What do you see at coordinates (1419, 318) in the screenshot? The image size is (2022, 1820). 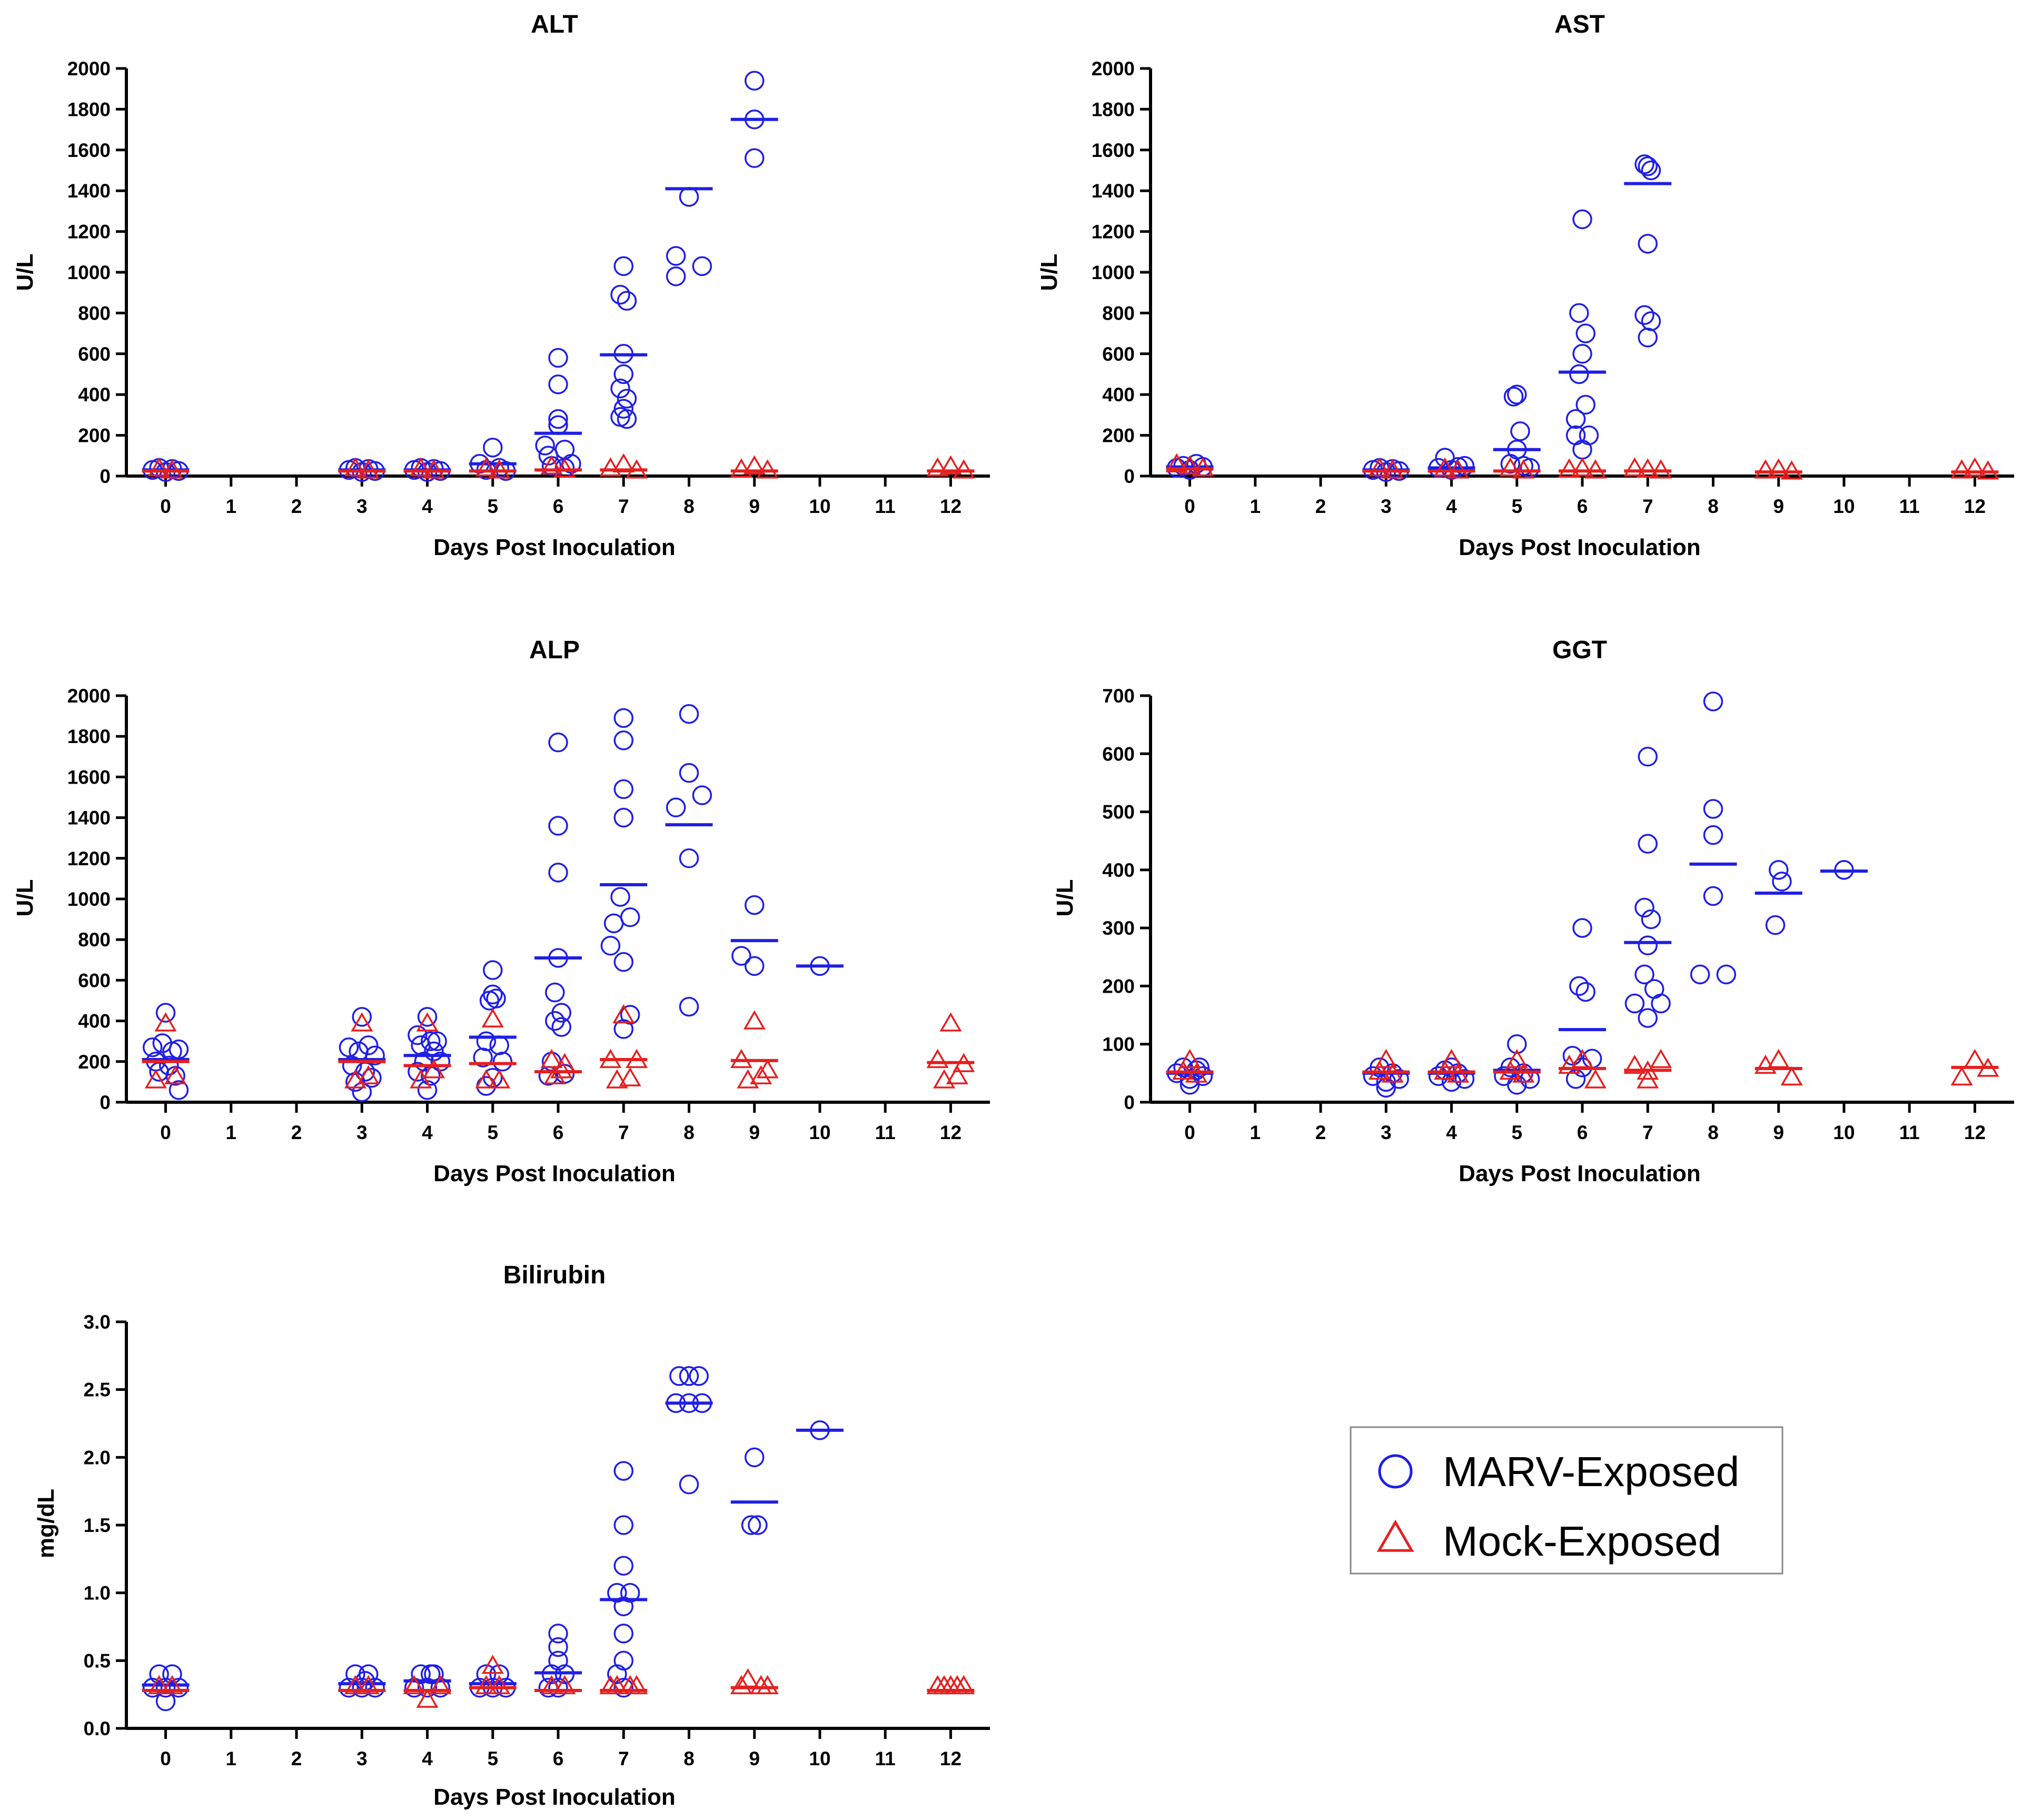 I see `series-marv` at bounding box center [1419, 318].